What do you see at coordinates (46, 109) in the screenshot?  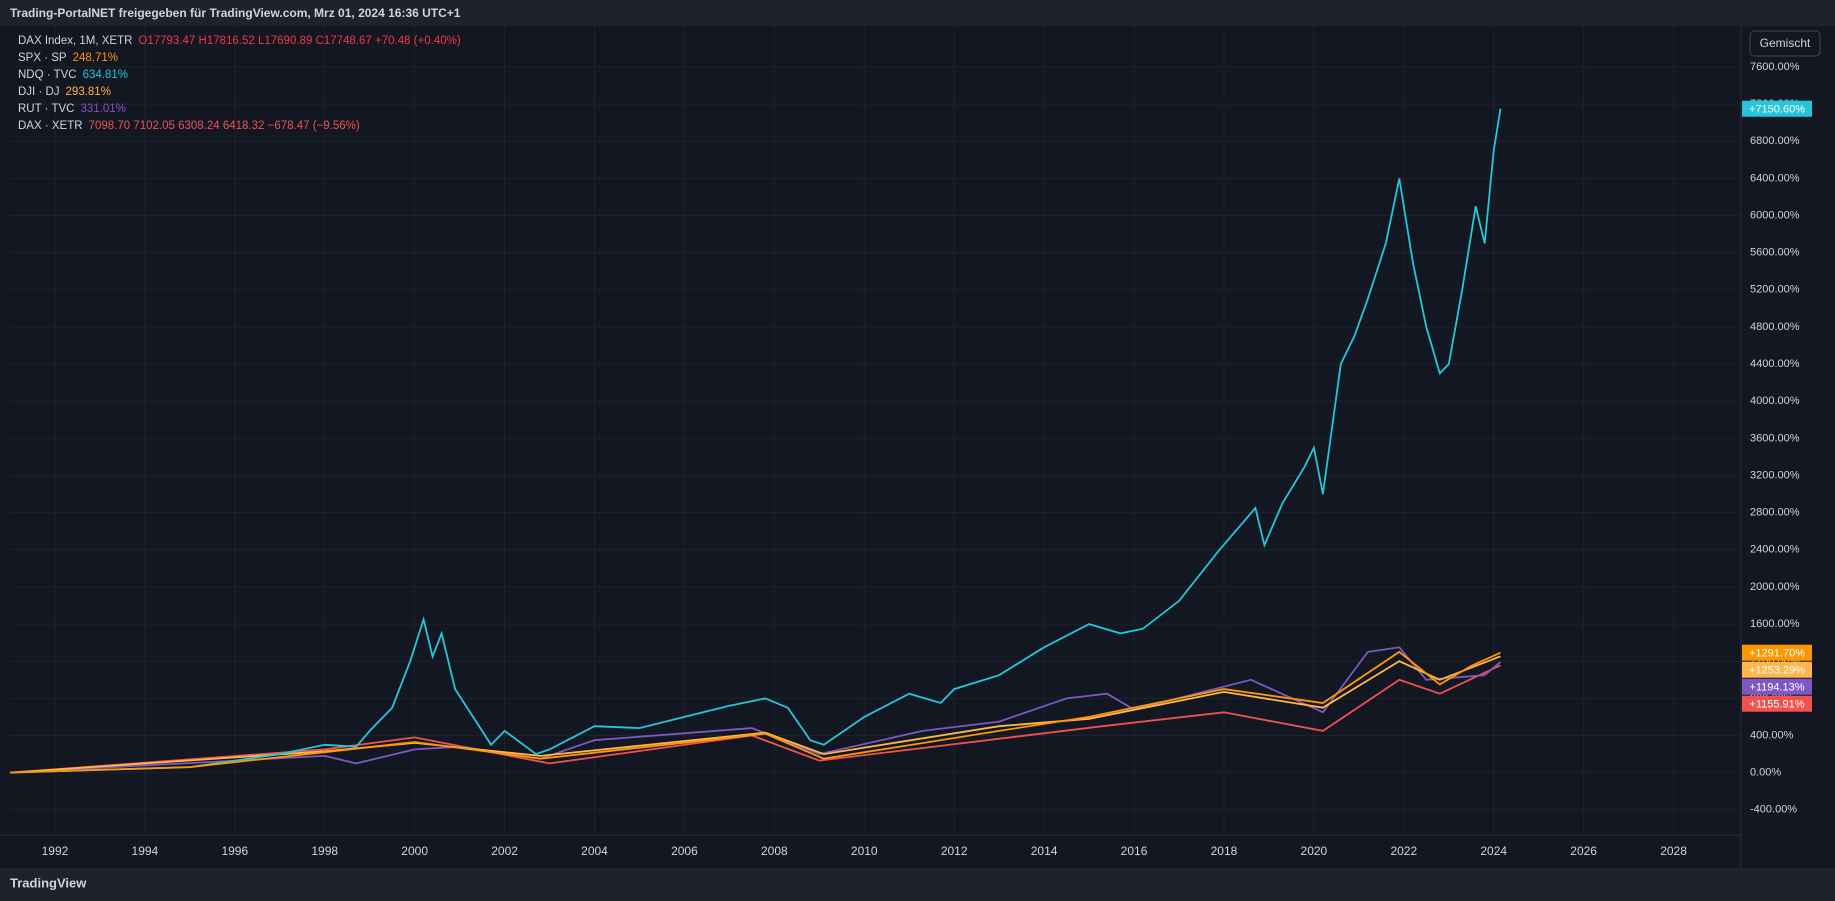 I see `legend-symbol: RUT · TVC` at bounding box center [46, 109].